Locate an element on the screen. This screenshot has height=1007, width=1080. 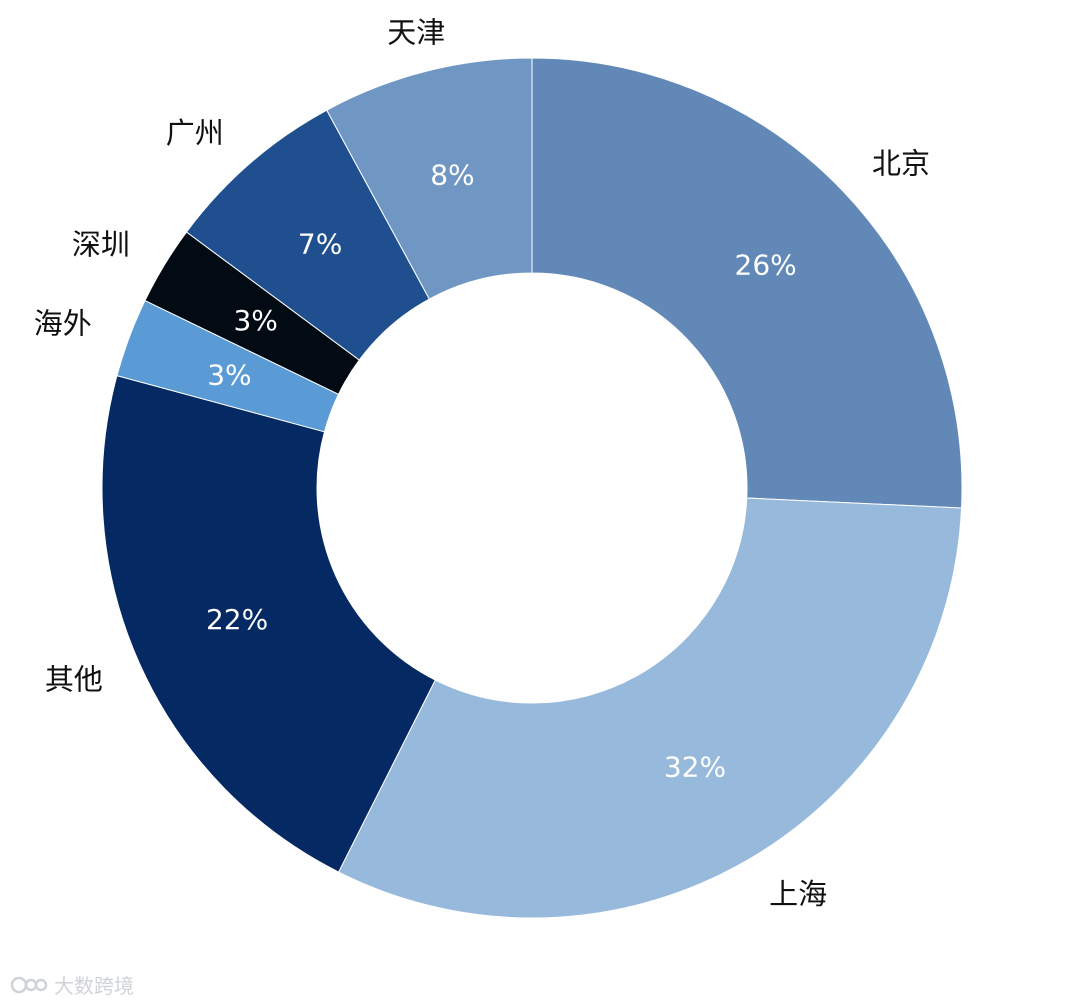
slice-category-label: 广州 is located at coordinates (195, 133).